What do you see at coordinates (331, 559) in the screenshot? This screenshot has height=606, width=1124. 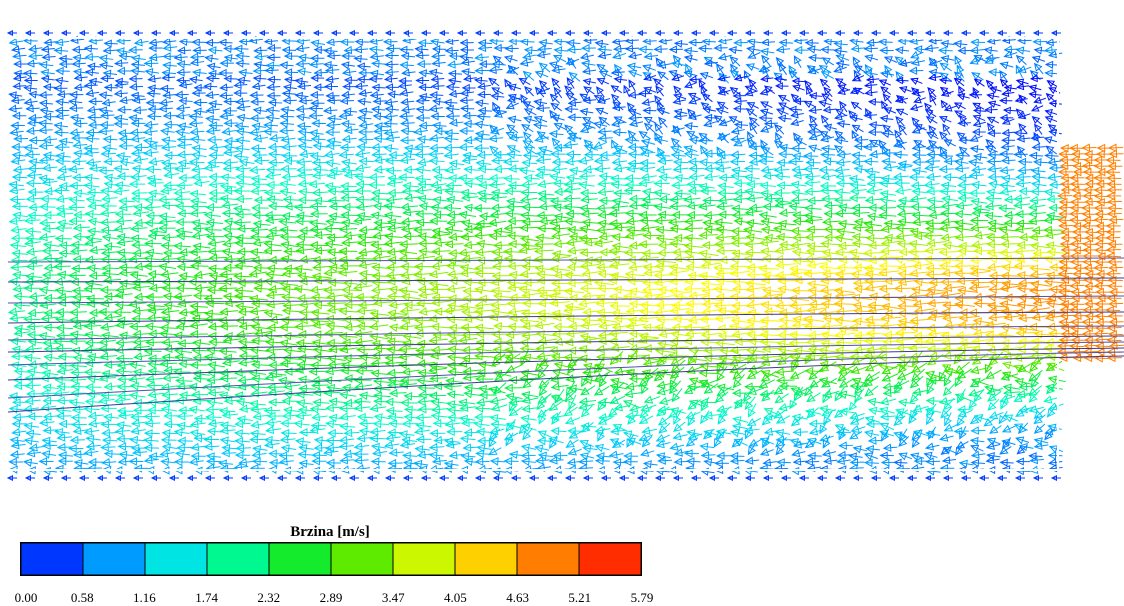 I see `colorbar` at bounding box center [331, 559].